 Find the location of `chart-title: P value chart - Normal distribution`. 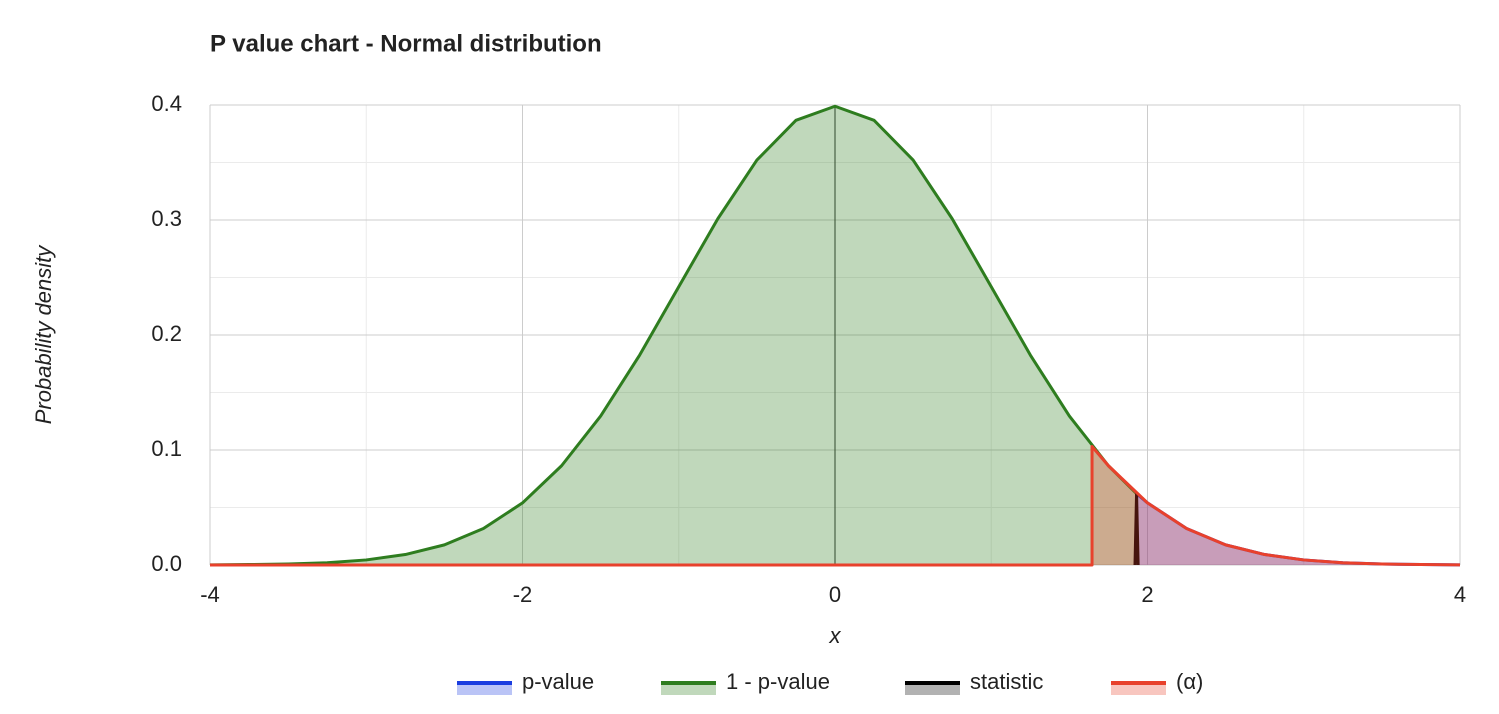

chart-title: P value chart - Normal distribution is located at coordinates (406, 43).